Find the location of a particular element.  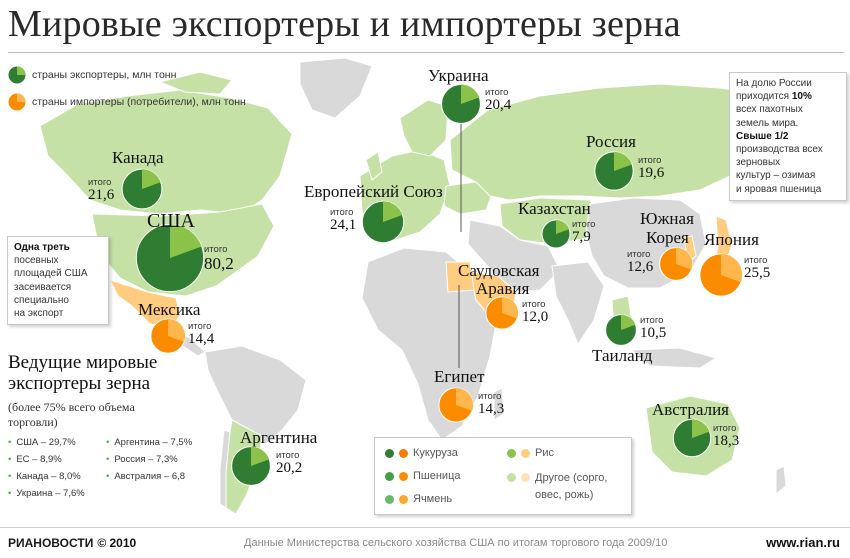

india-land is located at coordinates (578, 303).